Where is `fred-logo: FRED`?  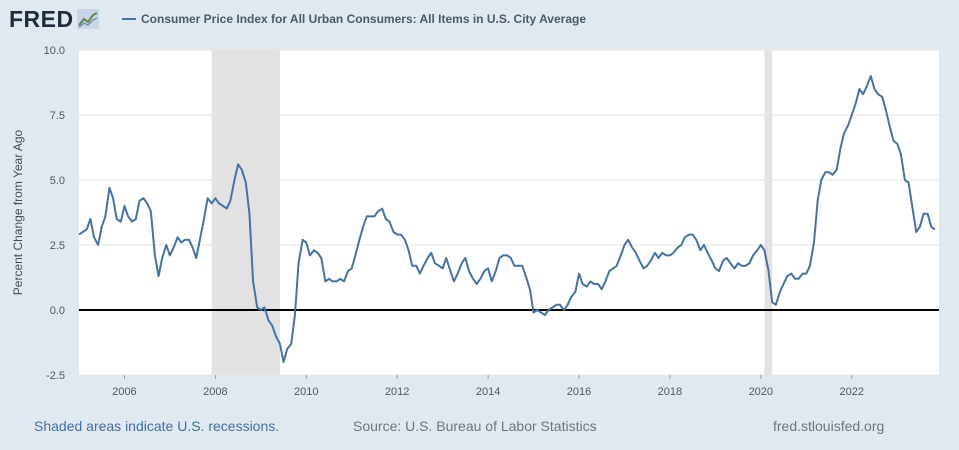 fred-logo: FRED is located at coordinates (54, 19).